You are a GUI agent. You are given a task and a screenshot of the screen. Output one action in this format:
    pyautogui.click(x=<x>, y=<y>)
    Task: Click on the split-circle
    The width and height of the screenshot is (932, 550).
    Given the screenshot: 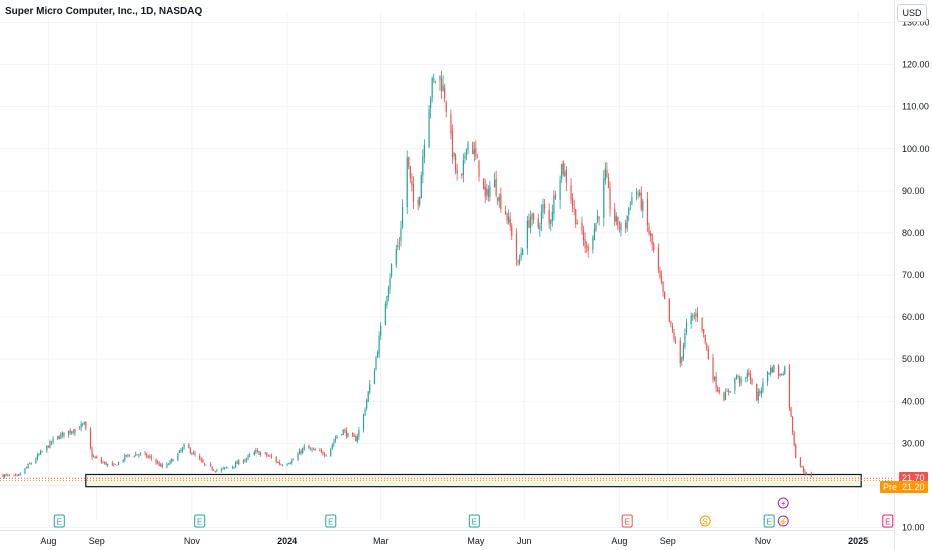 What is the action you would take?
    pyautogui.click(x=705, y=521)
    